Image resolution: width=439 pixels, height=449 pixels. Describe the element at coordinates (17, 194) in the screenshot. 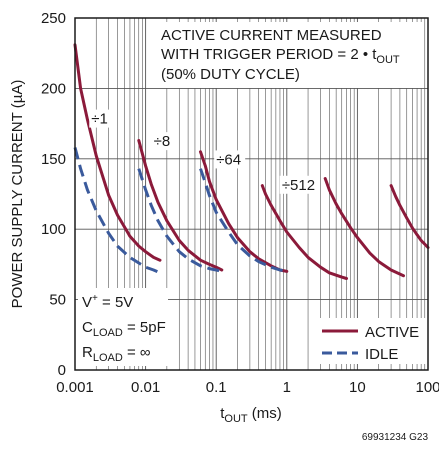

I see `y-axis-title: POWER SUPPLY CURRENT (µA)` at that location.